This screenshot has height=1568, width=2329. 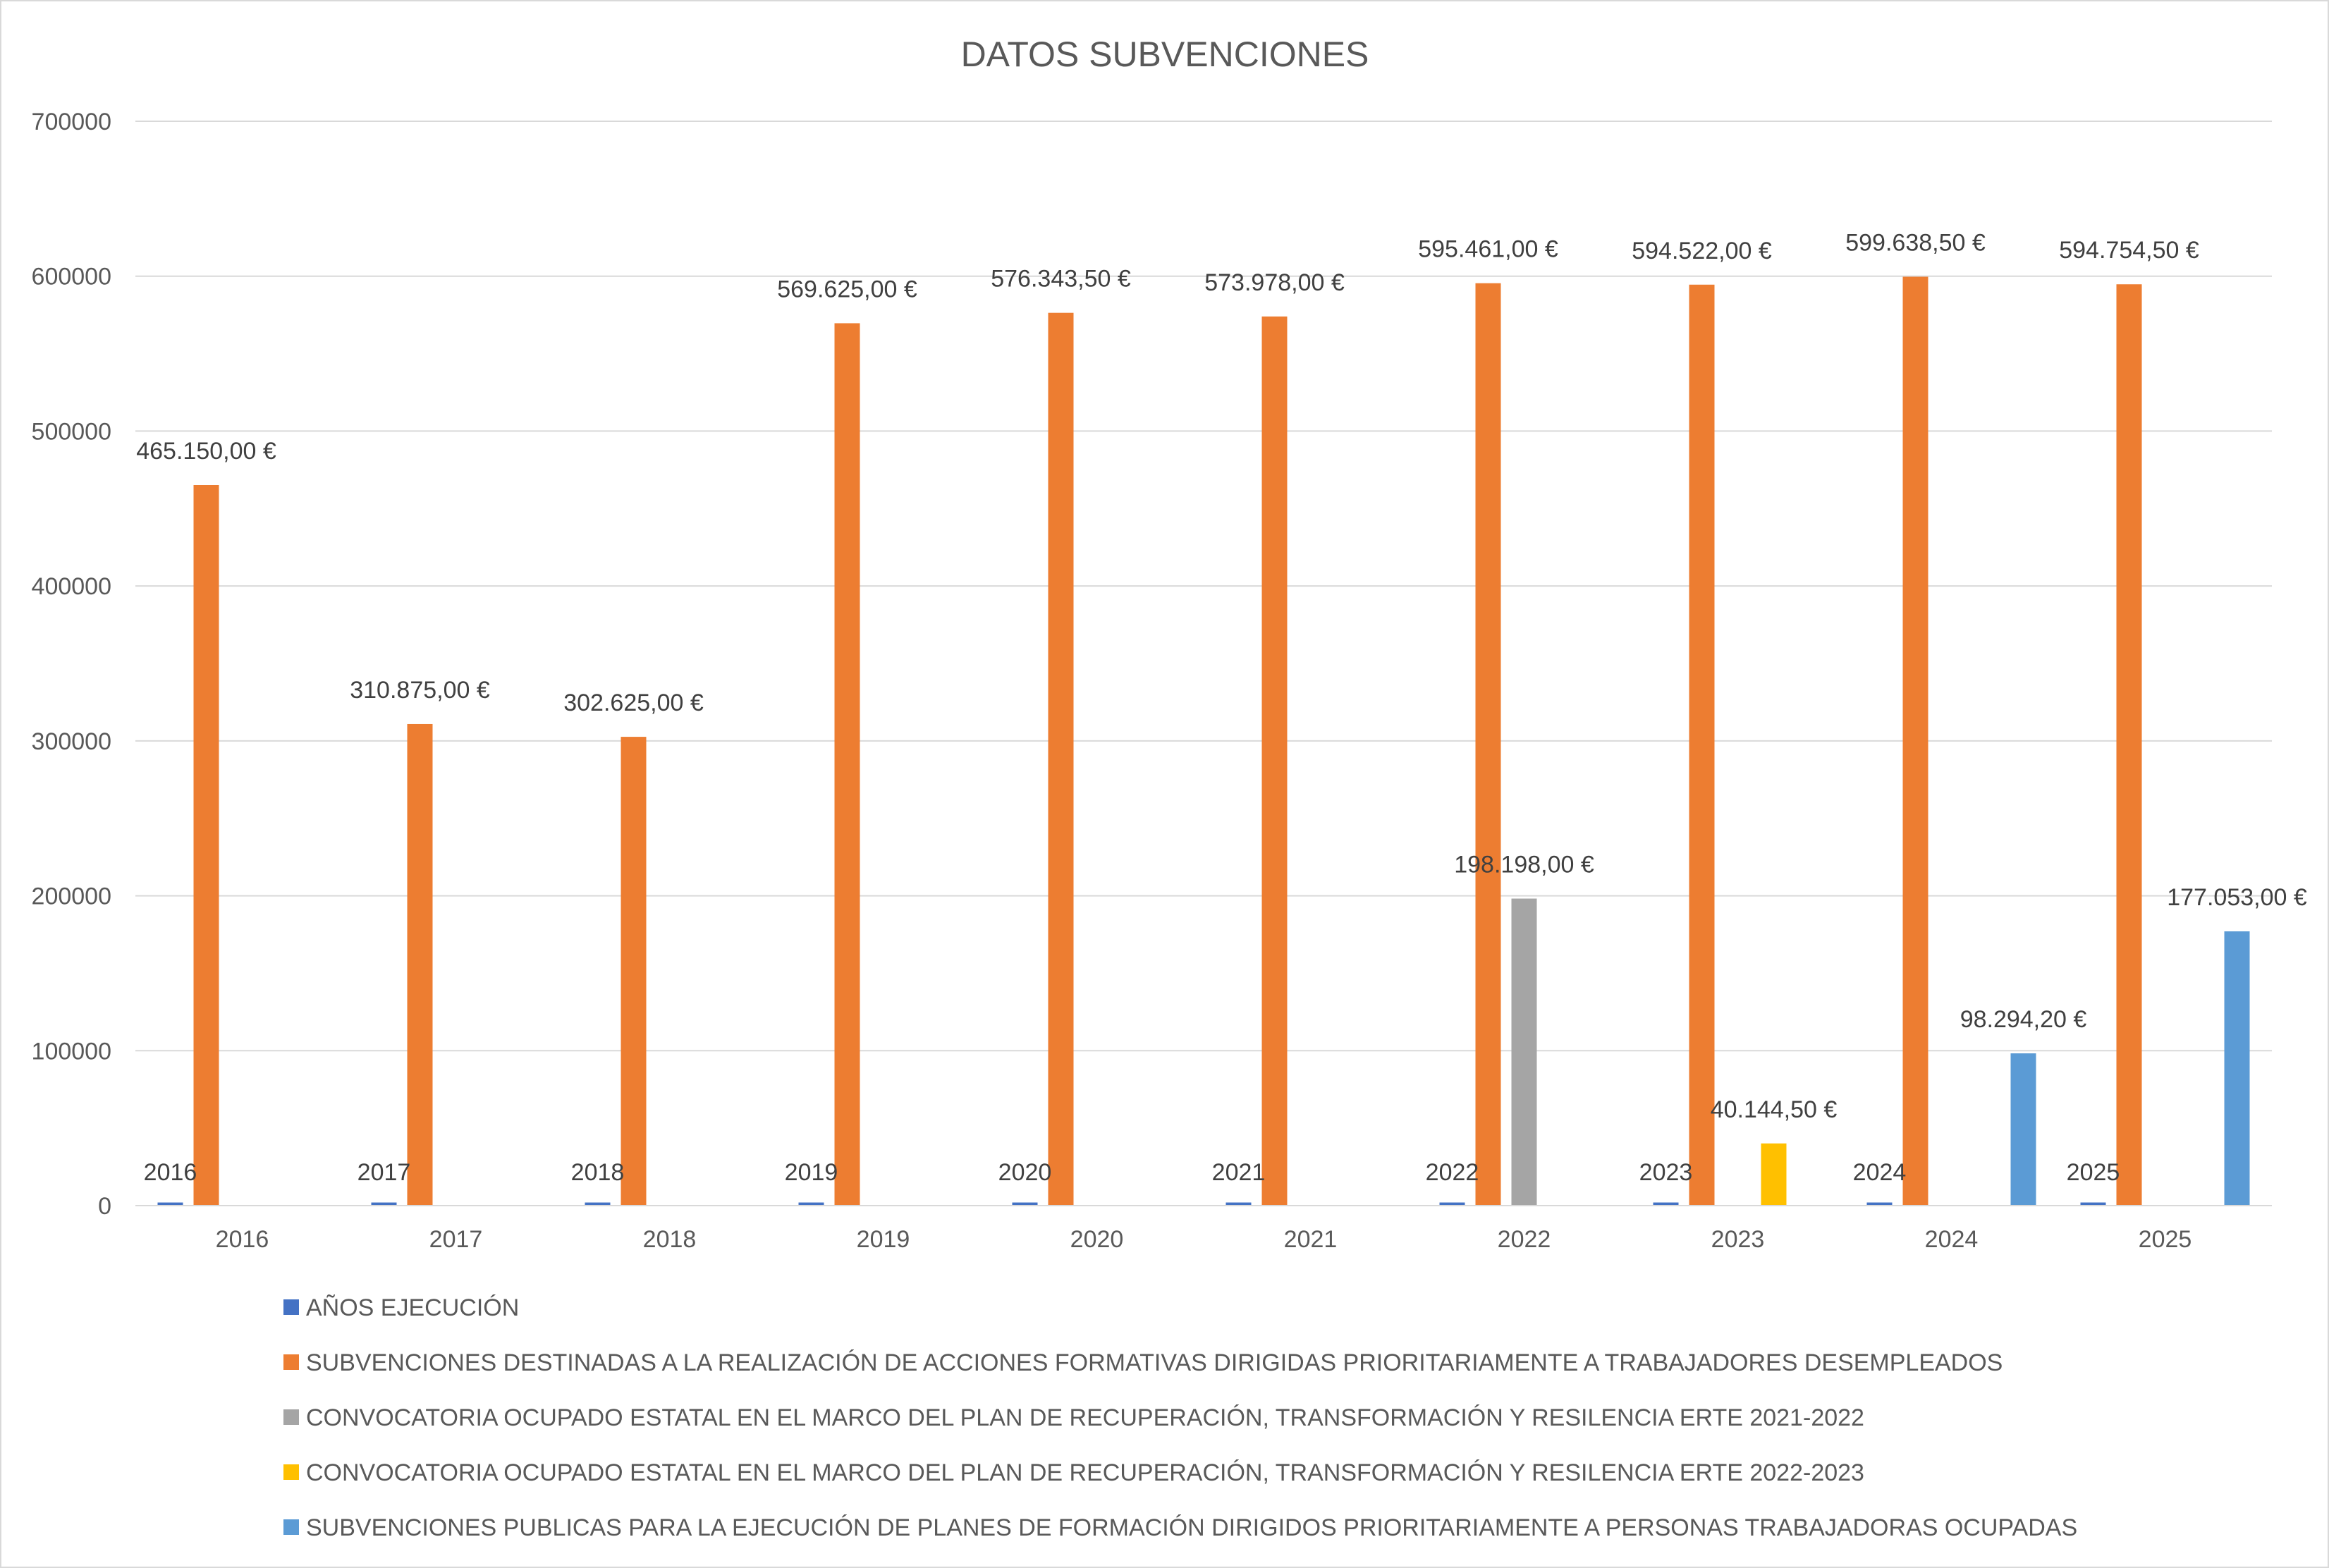 What do you see at coordinates (1061, 279) in the screenshot?
I see `data-label: 576.343,50 €` at bounding box center [1061, 279].